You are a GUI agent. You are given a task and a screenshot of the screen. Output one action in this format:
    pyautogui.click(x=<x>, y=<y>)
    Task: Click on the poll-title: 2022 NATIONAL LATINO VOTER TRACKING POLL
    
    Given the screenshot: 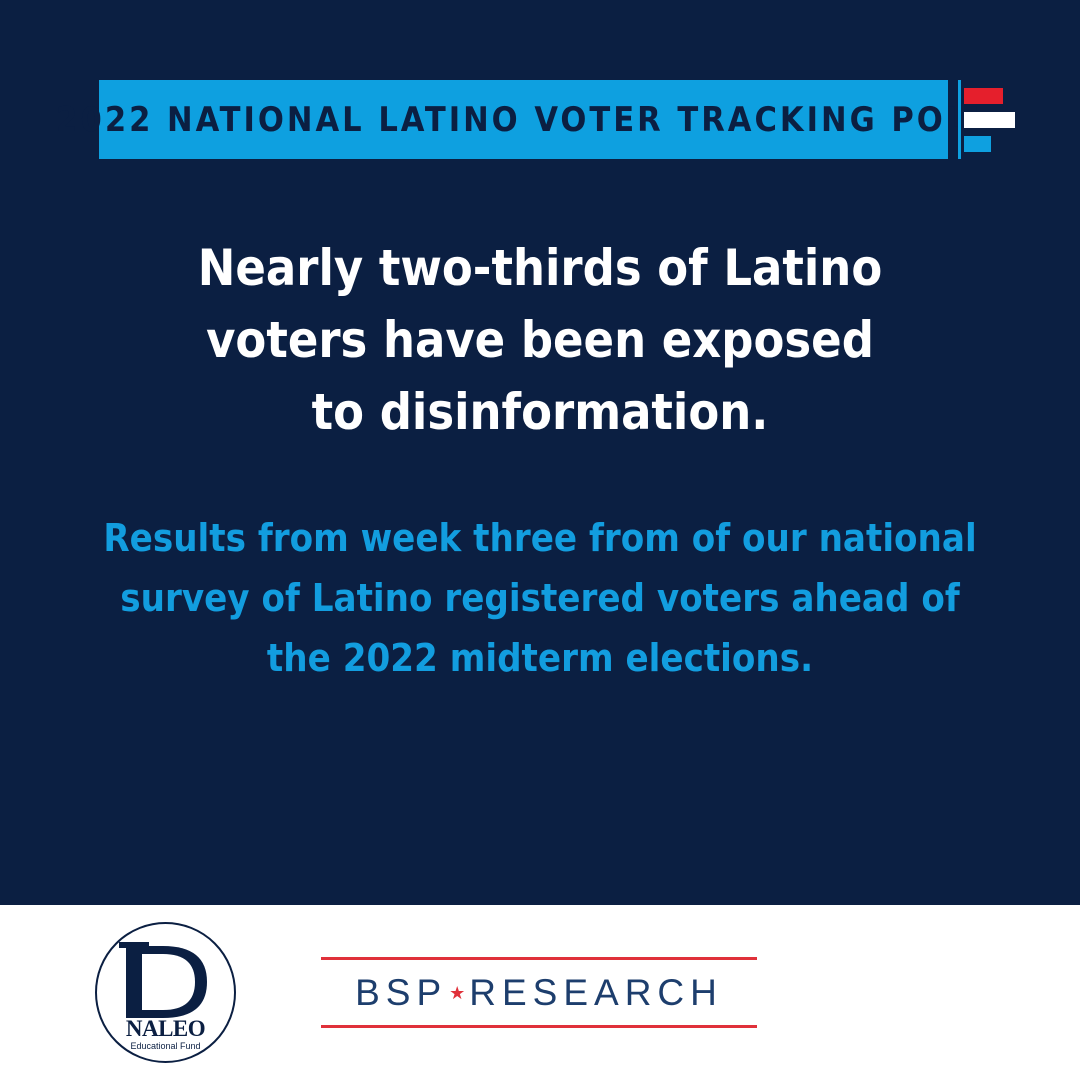 What is the action you would take?
    pyautogui.click(x=523, y=119)
    